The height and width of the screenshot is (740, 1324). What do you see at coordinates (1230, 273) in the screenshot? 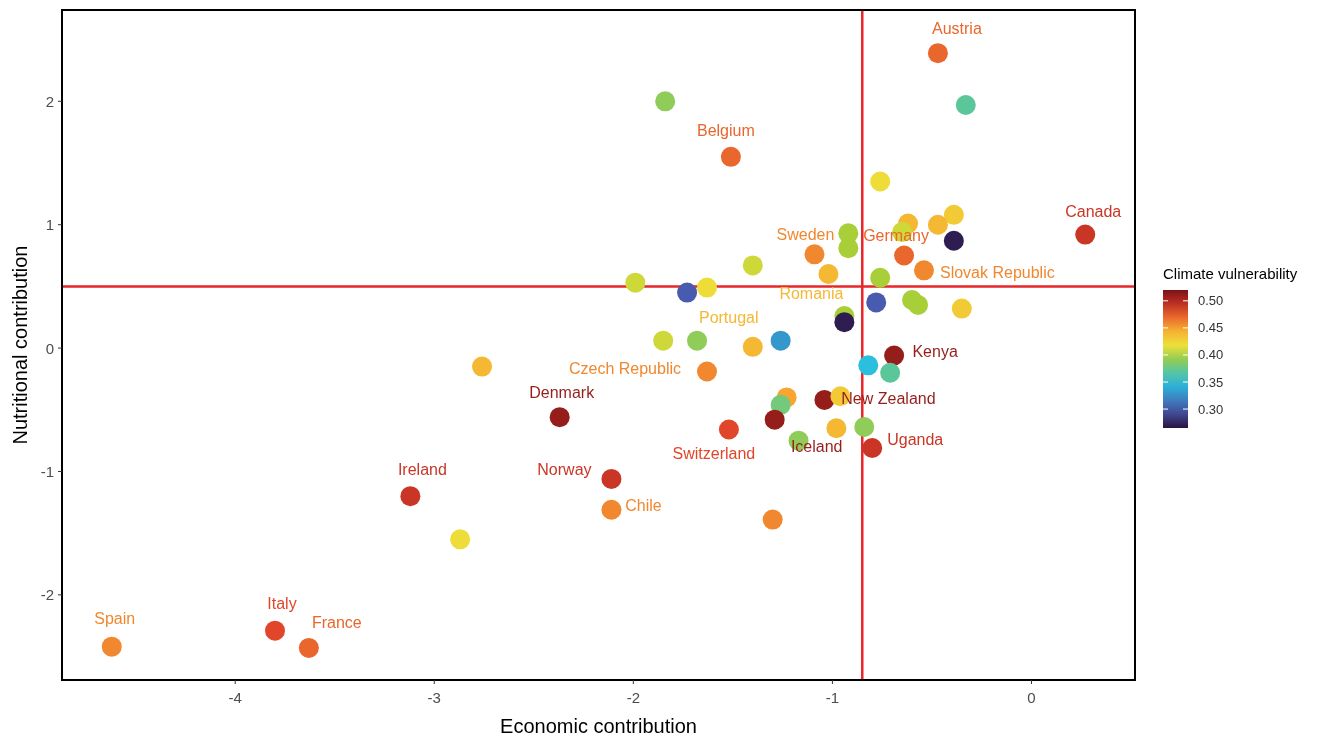
I see `color-bar-title: Climate vulnerability` at bounding box center [1230, 273].